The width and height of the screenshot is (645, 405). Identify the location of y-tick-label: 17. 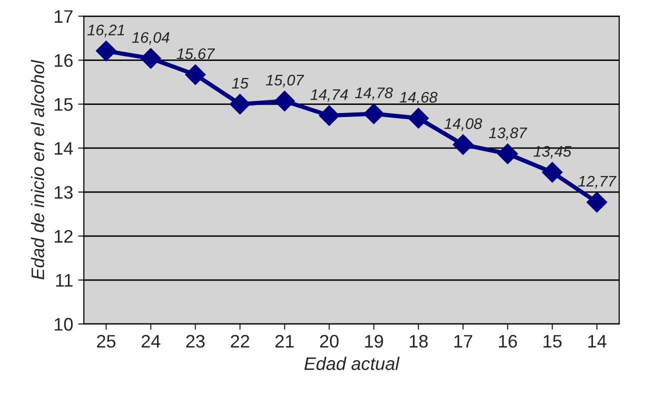
(63, 16).